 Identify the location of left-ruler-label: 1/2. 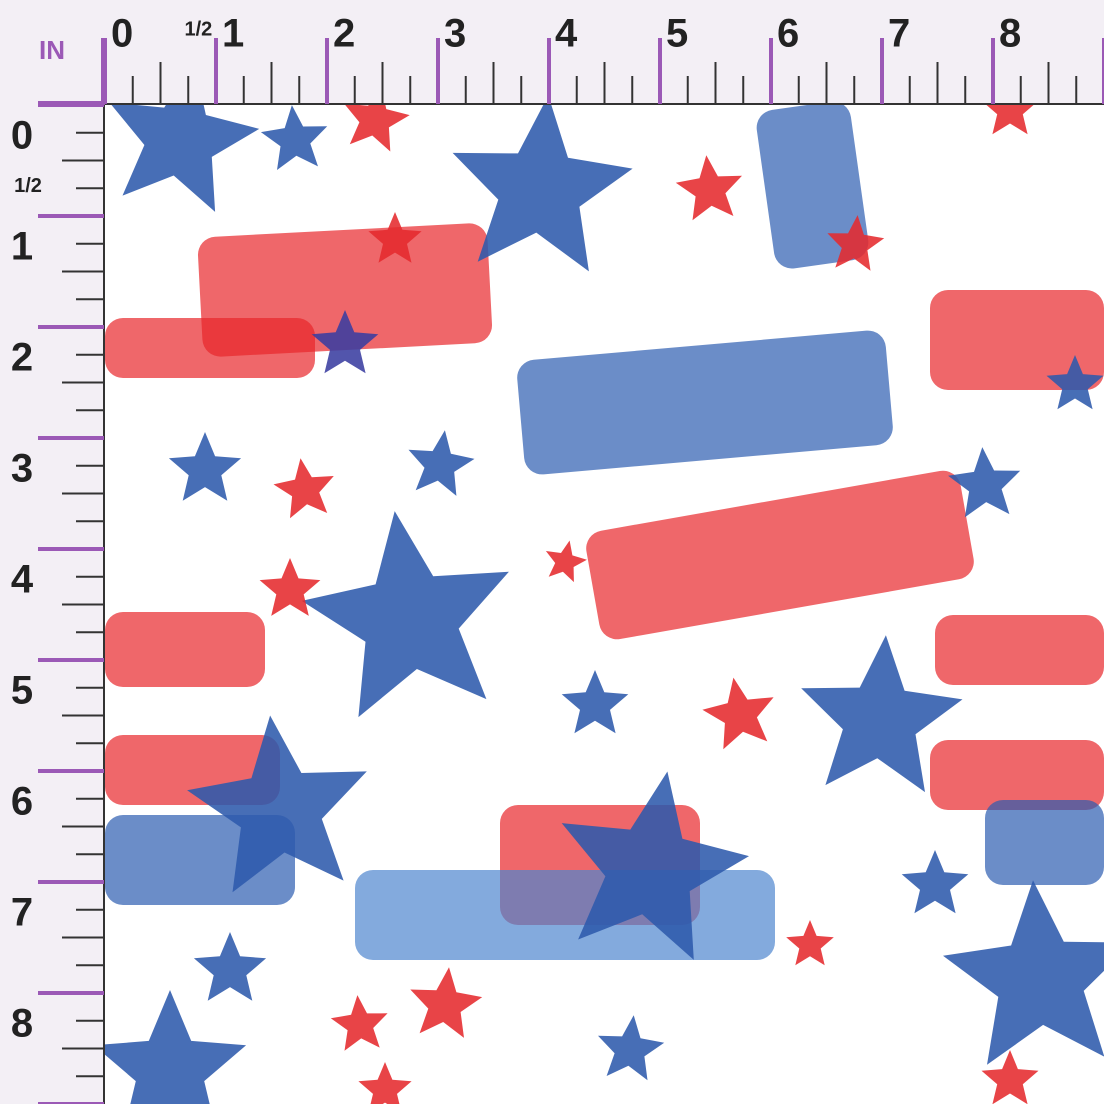
(28, 186).